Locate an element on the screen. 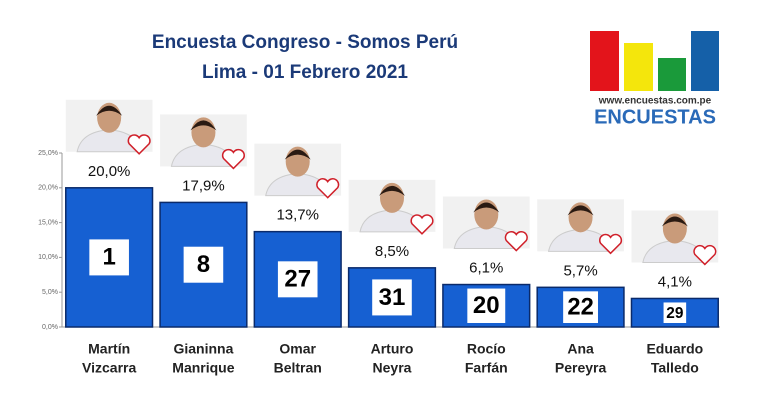 The width and height of the screenshot is (768, 414). value-label: 17,9% is located at coordinates (203, 185).